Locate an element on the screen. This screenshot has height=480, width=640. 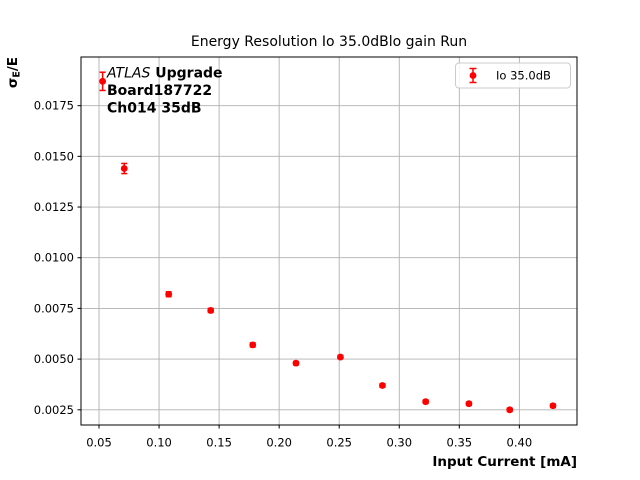
x-tick-label: 0.15 is located at coordinates (219, 443).